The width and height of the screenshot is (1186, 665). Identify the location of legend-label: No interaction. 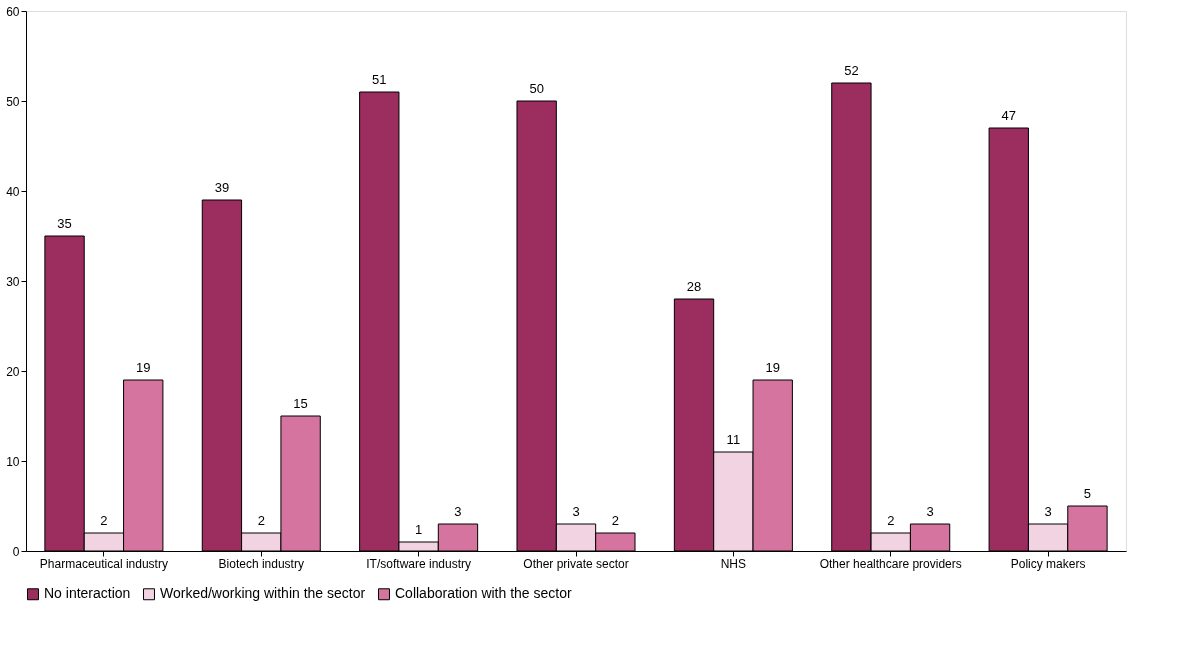
(87, 593).